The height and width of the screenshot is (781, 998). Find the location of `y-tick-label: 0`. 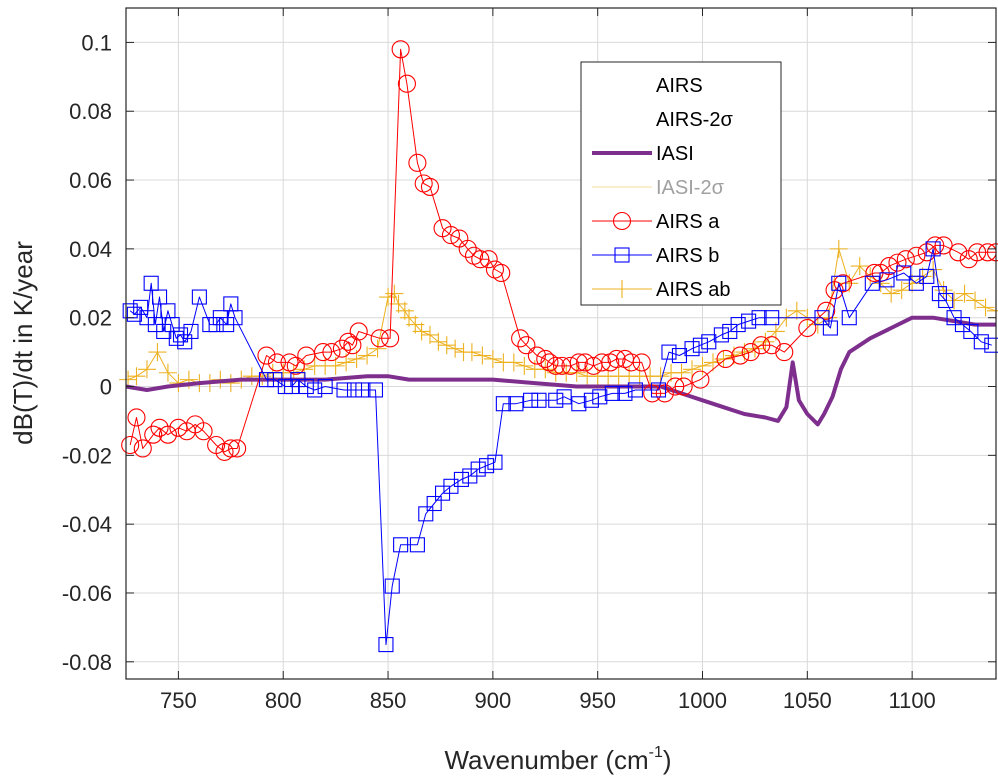

y-tick-label: 0 is located at coordinates (106, 387).